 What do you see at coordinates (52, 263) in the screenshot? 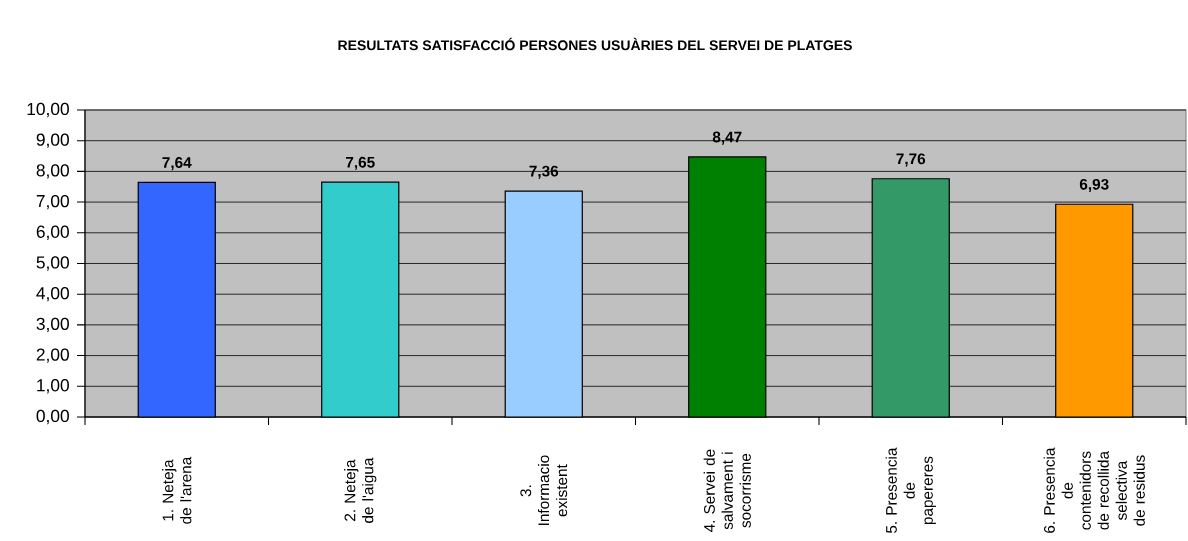
I see `y-tick-label: 5,00` at bounding box center [52, 263].